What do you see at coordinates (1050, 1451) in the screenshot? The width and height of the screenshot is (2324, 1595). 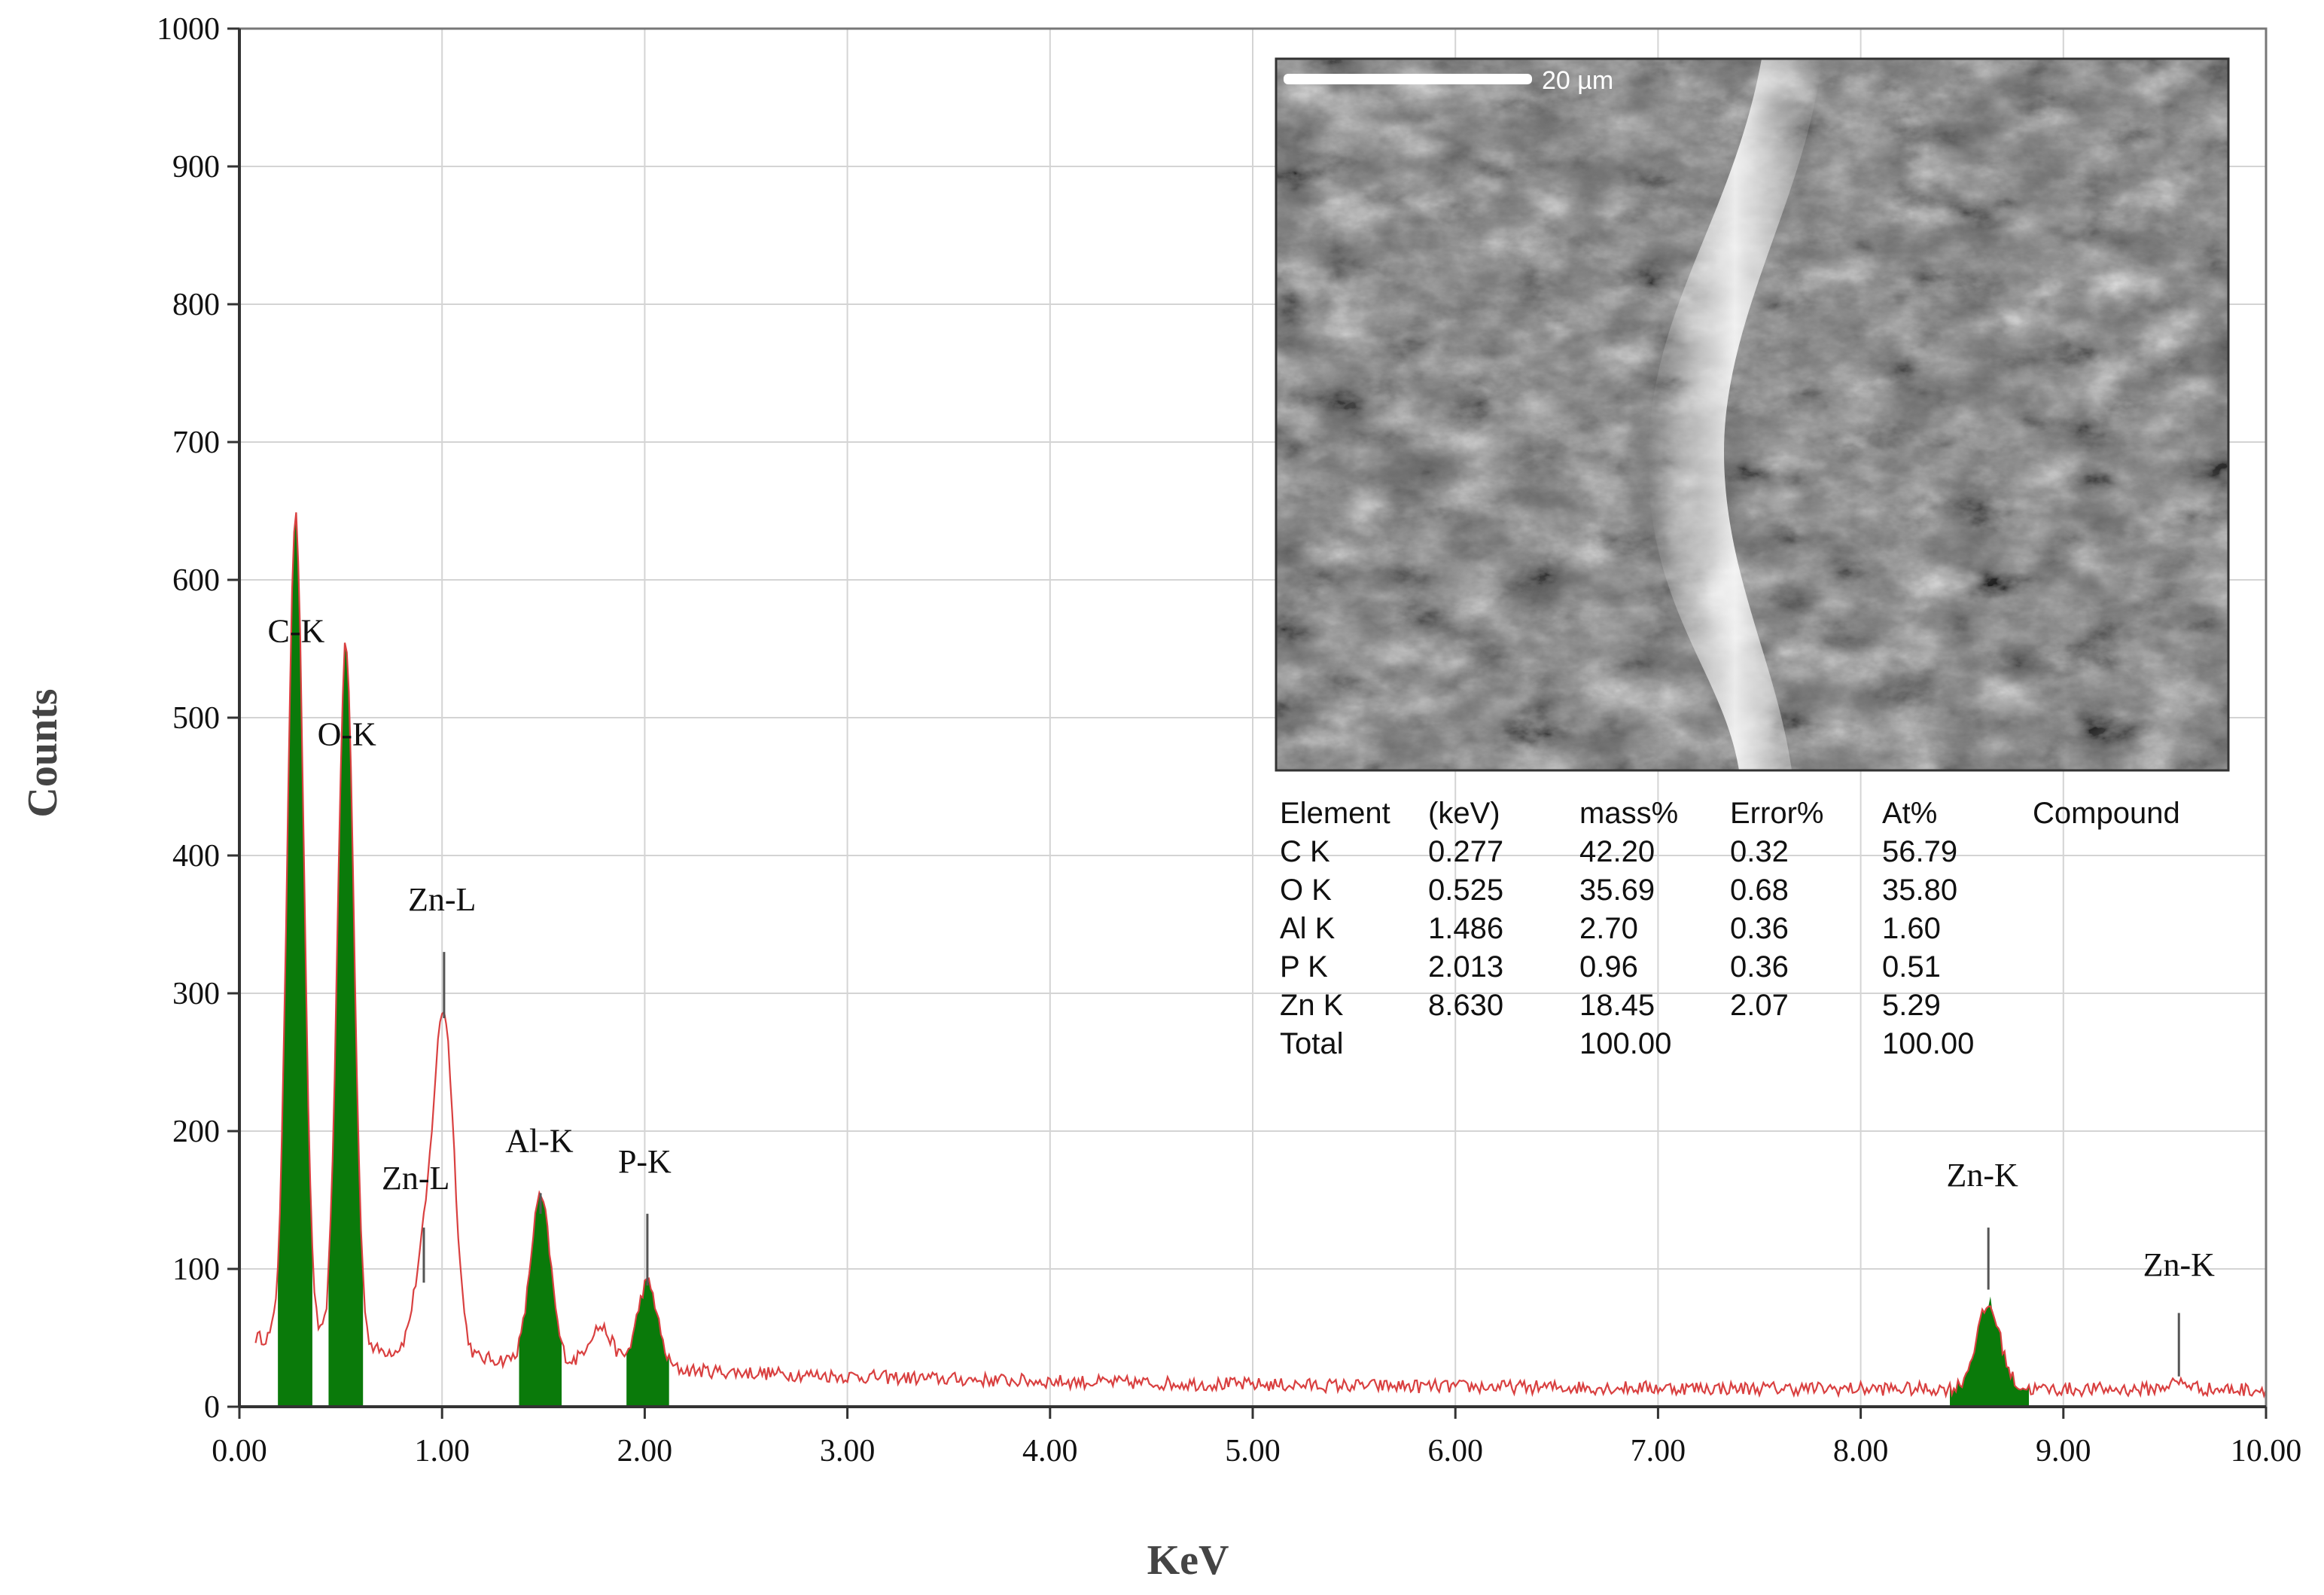 I see `x-tick-label-4: 4.00` at bounding box center [1050, 1451].